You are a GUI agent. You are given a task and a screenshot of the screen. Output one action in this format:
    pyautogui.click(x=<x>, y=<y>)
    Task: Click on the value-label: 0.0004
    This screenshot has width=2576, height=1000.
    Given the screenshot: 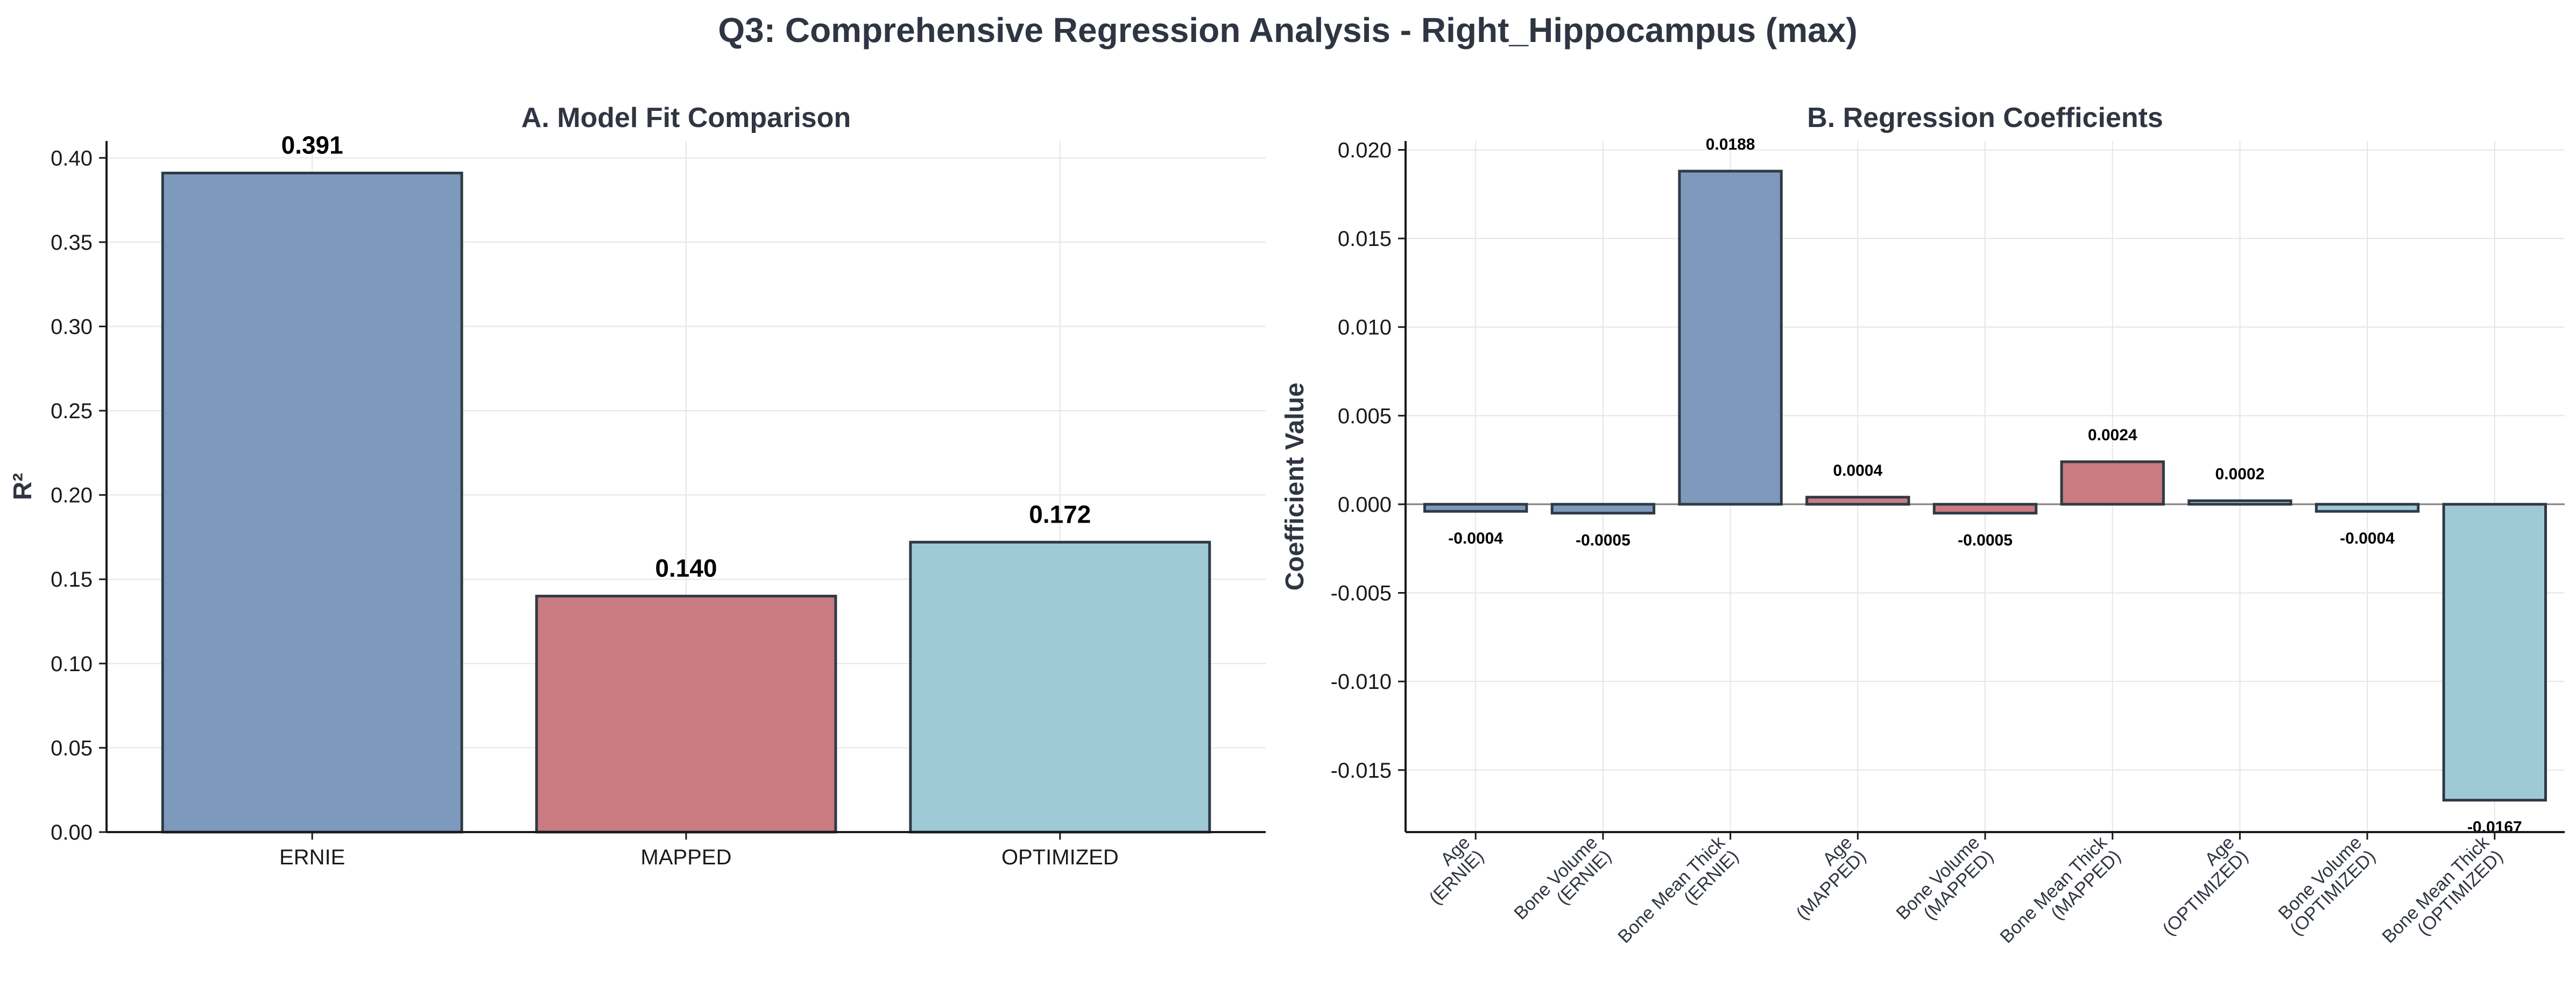 What is the action you would take?
    pyautogui.click(x=1857, y=471)
    